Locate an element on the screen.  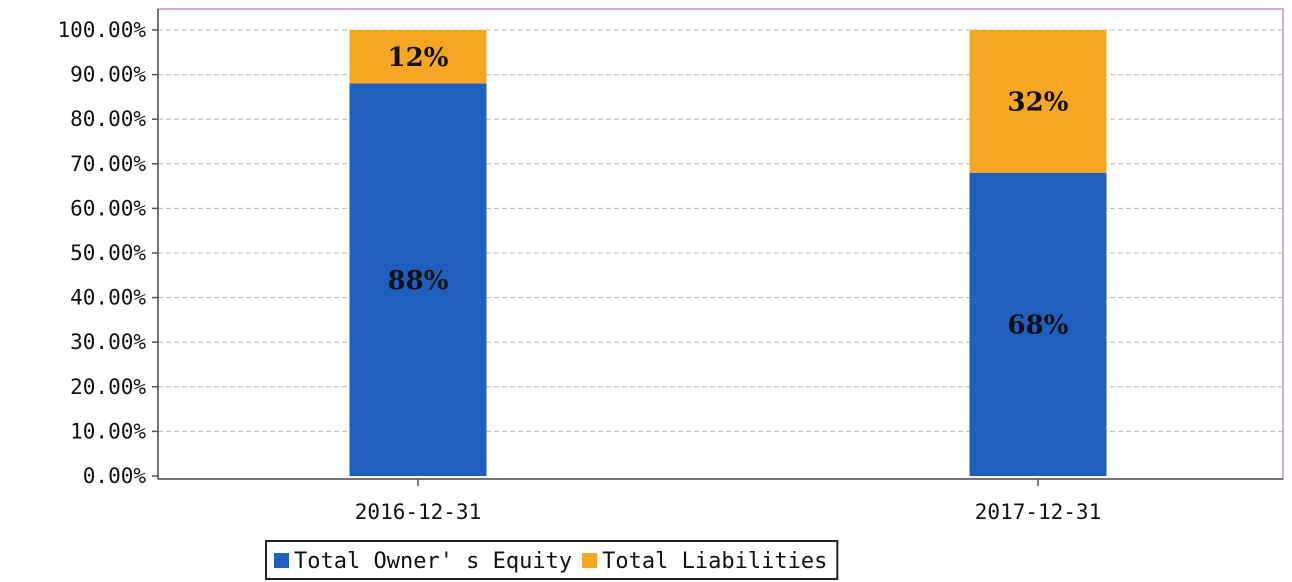
y-tick-label: 10.00% is located at coordinates (108, 431).